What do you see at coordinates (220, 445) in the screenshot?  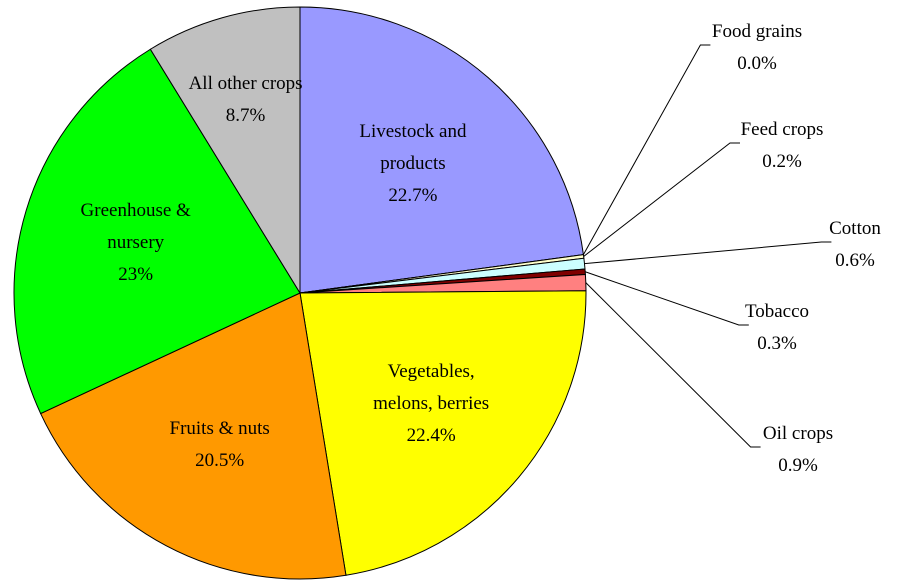 I see `slice-label: Fruits & nuts 20.5%` at bounding box center [220, 445].